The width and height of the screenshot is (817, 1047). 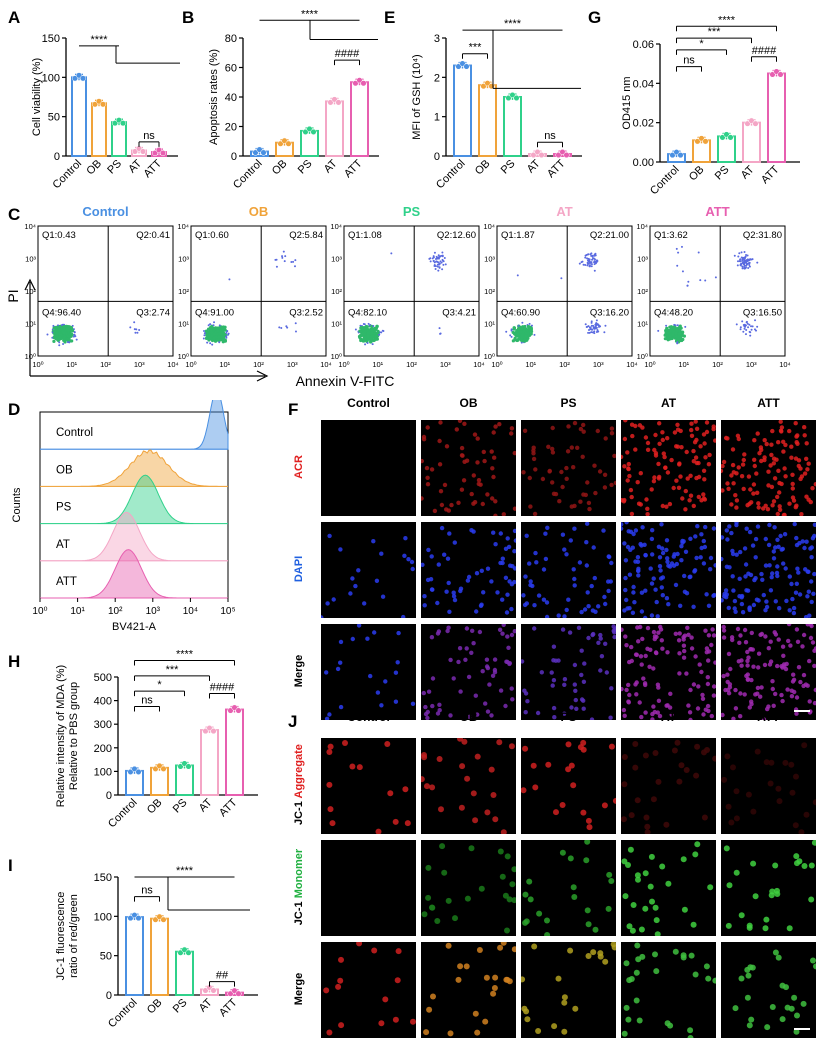 I want to click on bar-control, so click(x=134, y=956).